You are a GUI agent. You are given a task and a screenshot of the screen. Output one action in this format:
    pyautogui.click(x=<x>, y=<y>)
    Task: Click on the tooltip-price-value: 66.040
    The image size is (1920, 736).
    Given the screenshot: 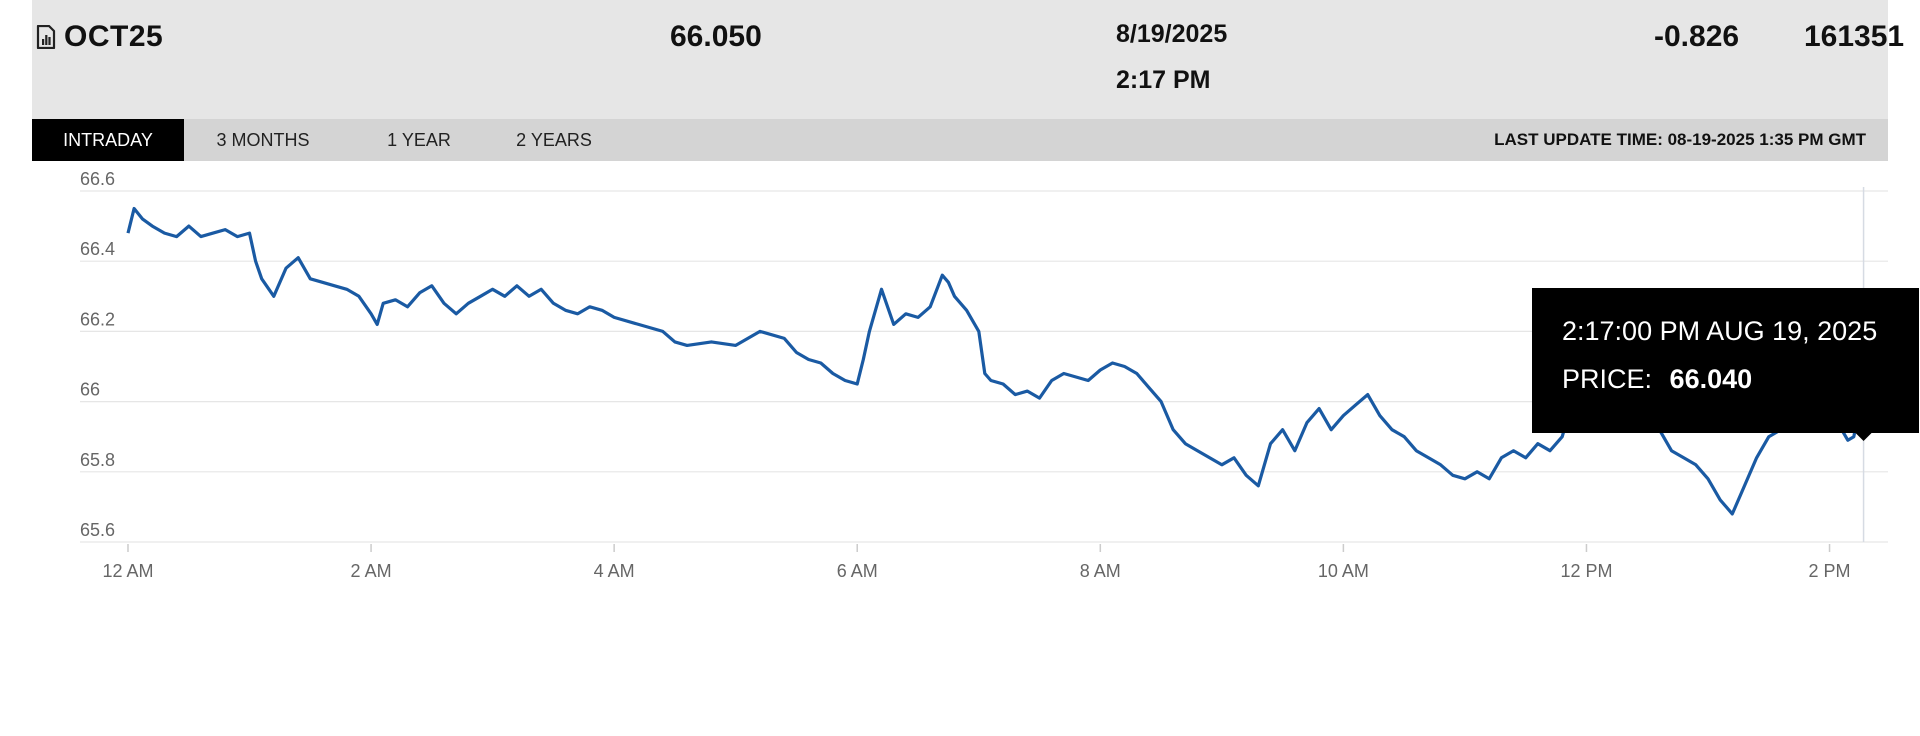 What is the action you would take?
    pyautogui.click(x=1711, y=379)
    